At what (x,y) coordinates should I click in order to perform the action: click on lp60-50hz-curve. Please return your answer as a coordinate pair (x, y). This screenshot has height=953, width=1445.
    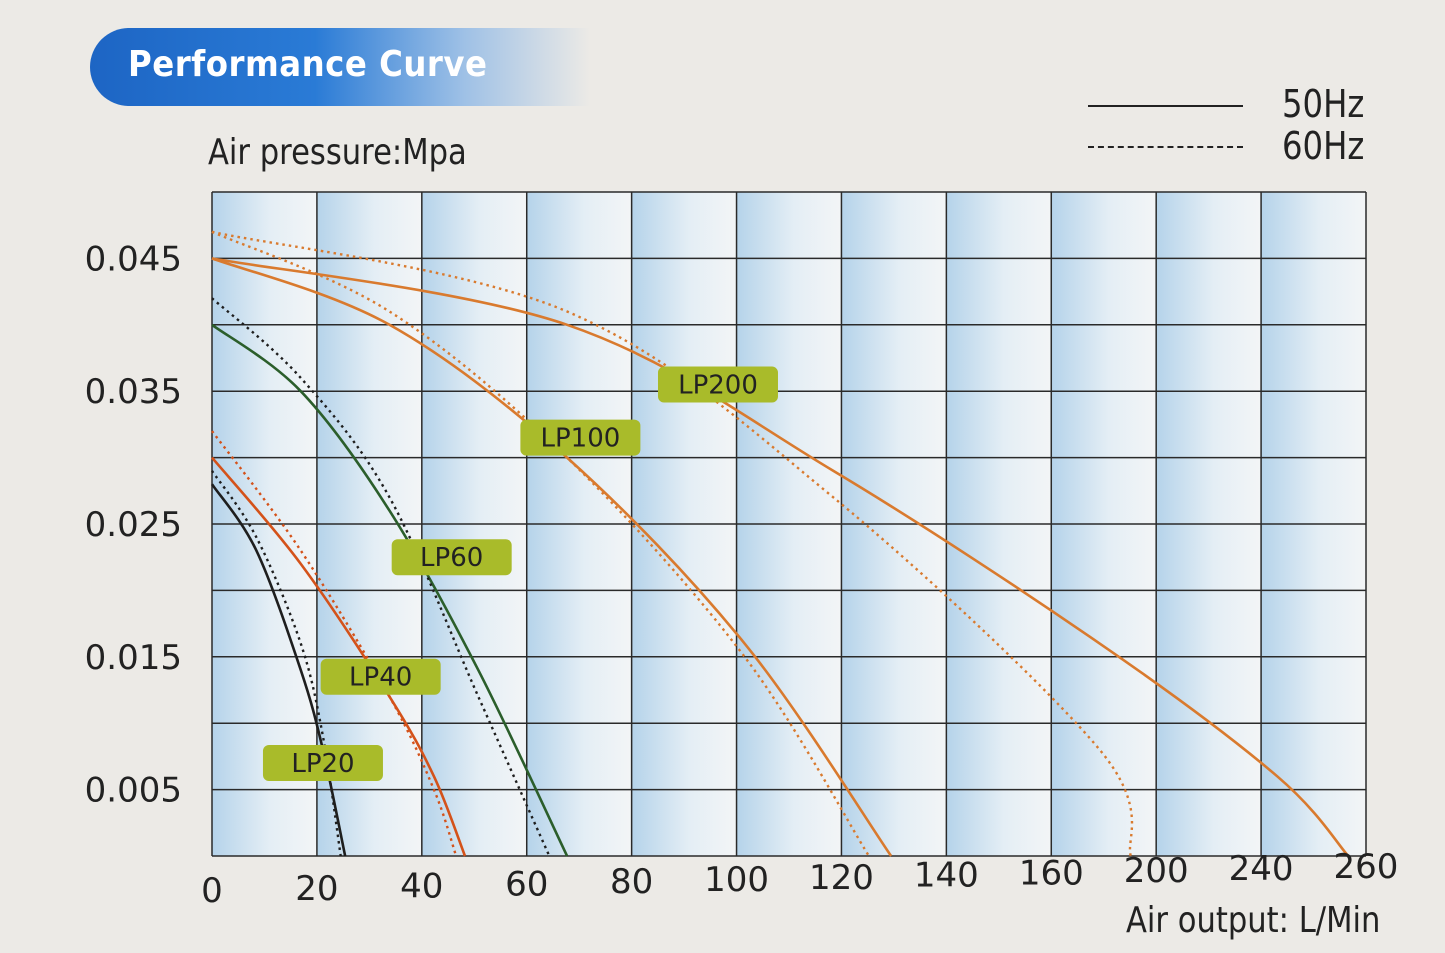
    Looking at the image, I should click on (390, 590).